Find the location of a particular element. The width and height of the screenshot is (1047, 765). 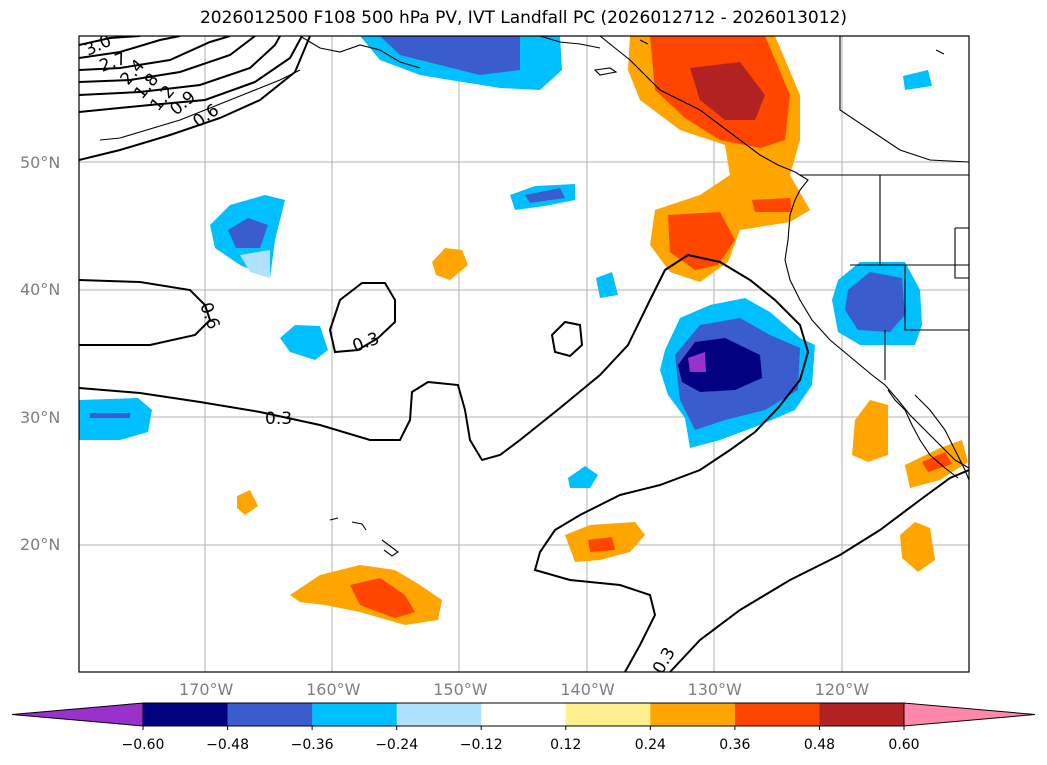

colorbar-tick-label: −0.12 is located at coordinates (481, 745).